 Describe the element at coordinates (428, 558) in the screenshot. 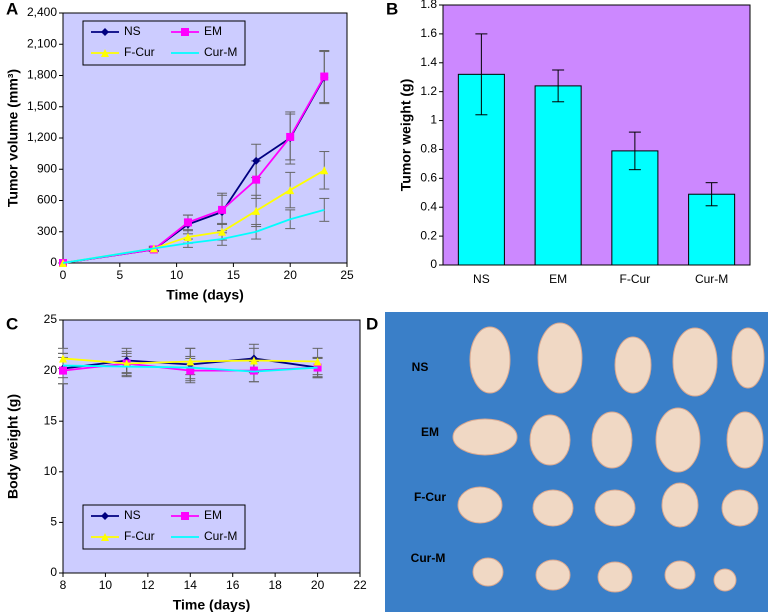

I see `row-label: Cur-M` at that location.